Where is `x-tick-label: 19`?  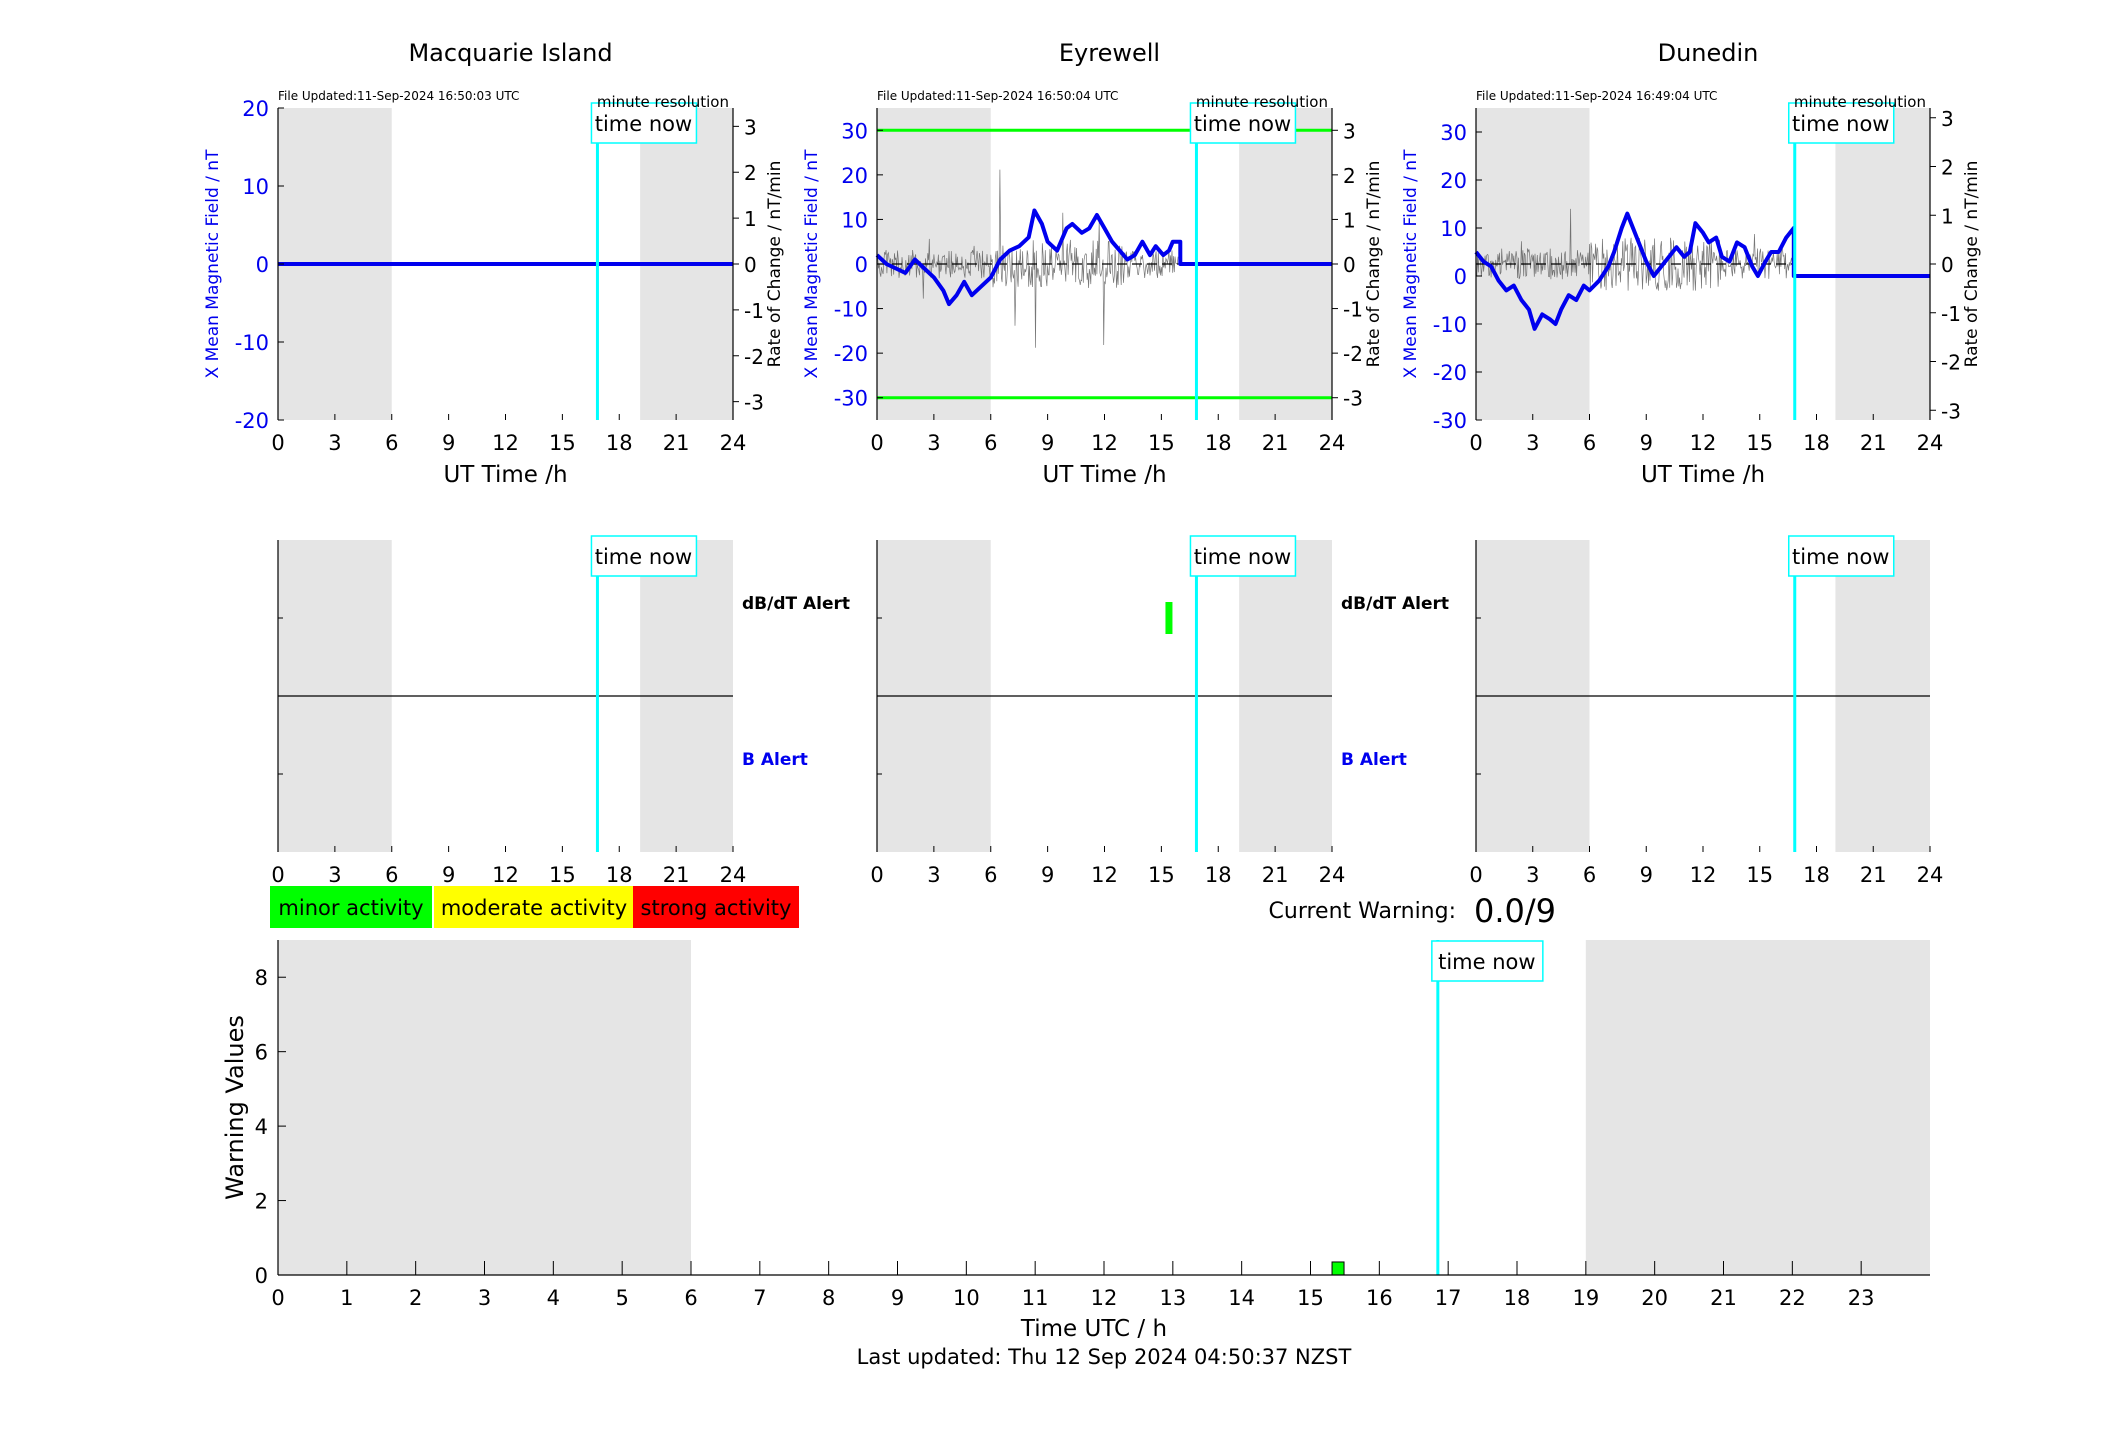 x-tick-label: 19 is located at coordinates (1585, 1298).